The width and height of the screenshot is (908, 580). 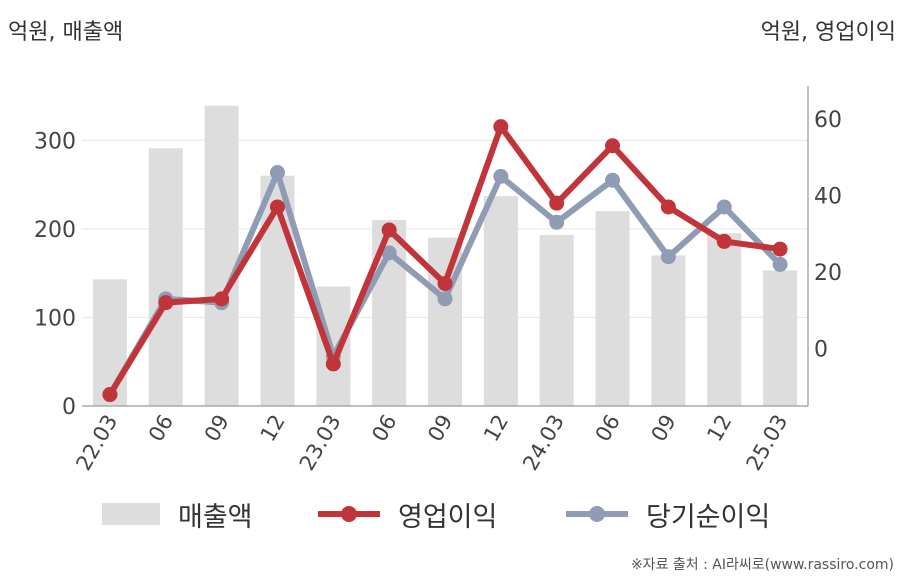 What do you see at coordinates (597, 514) in the screenshot?
I see `legend-swatch-net` at bounding box center [597, 514].